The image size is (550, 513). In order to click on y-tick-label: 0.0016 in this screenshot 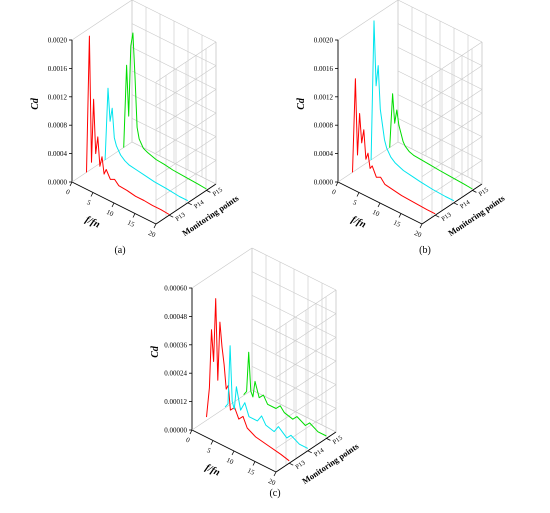, I will do `click(58, 69)`.